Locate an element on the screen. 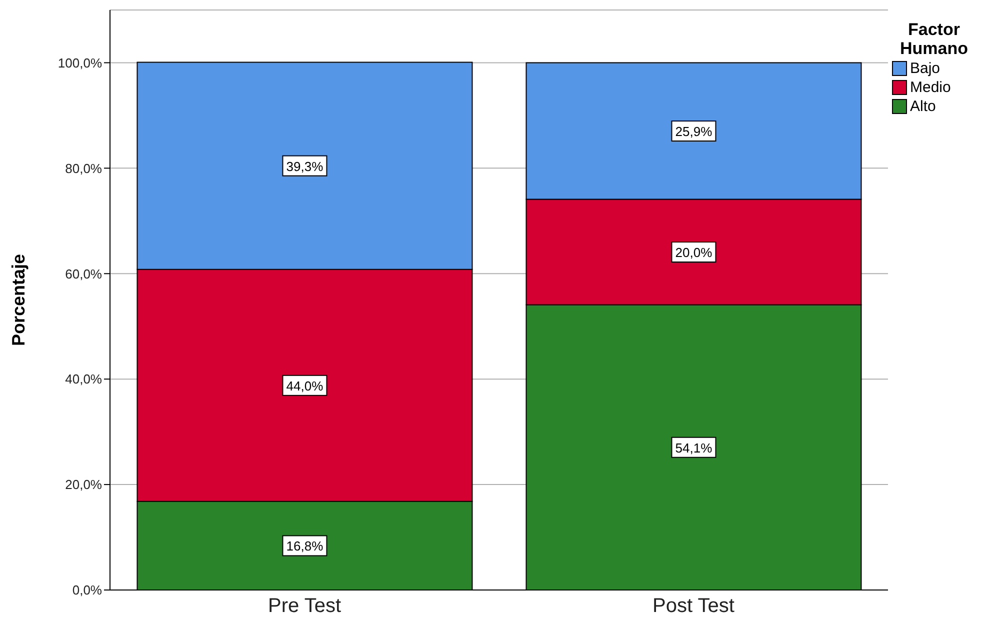 Image resolution: width=988 pixels, height=639 pixels. data-label: 39,3% is located at coordinates (305, 166).